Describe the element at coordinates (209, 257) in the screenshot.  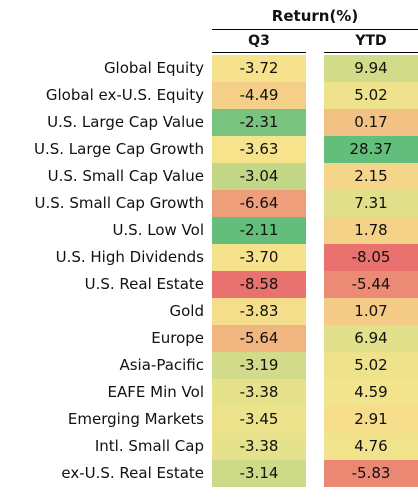
I see `table-row: U.S. High Dividends -3.70 -8.05` at that location.